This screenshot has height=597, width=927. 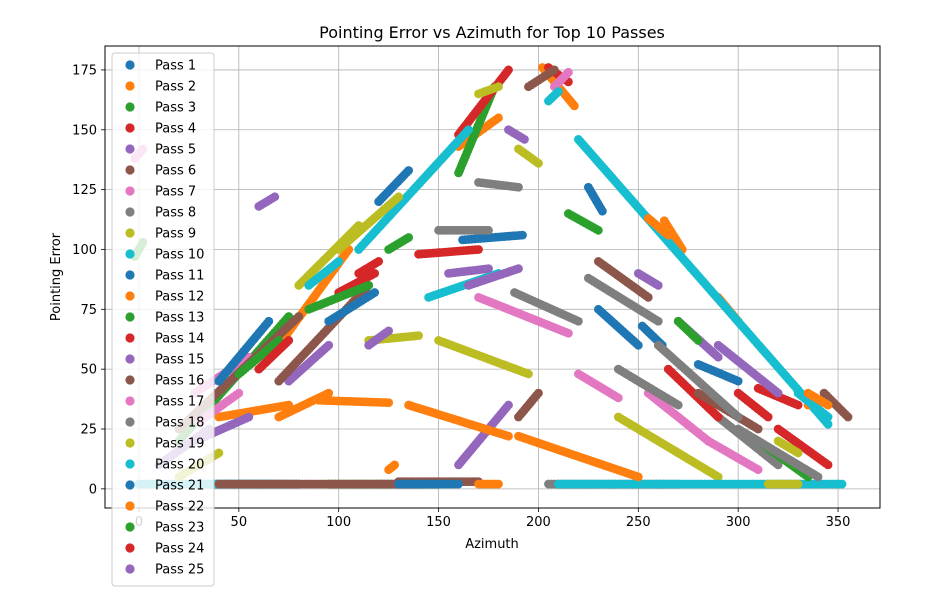 I want to click on legend-box, so click(x=163, y=319).